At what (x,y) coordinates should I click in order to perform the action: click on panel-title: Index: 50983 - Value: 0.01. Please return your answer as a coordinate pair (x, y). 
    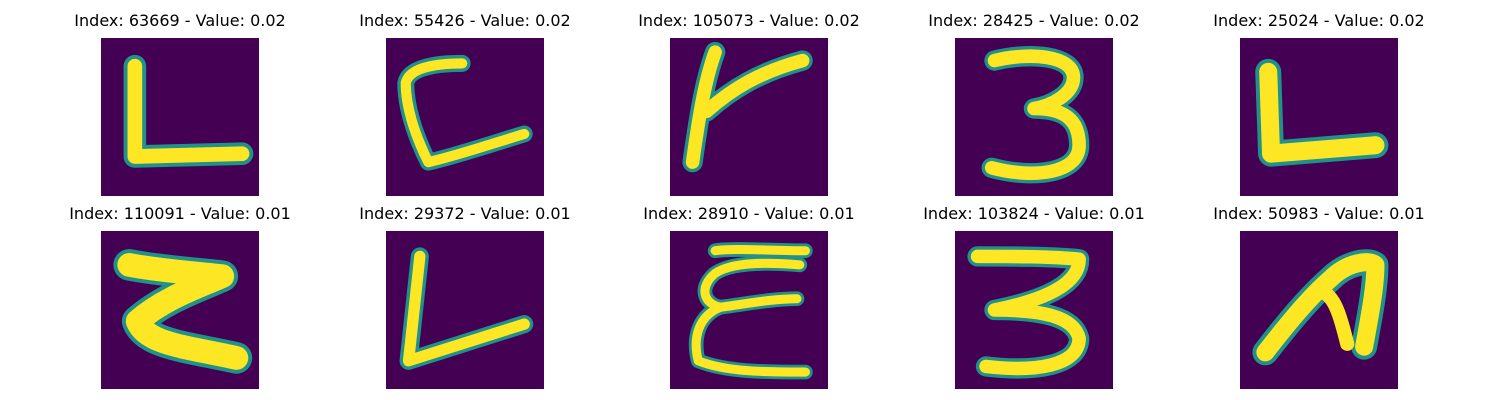
    Looking at the image, I should click on (1319, 213).